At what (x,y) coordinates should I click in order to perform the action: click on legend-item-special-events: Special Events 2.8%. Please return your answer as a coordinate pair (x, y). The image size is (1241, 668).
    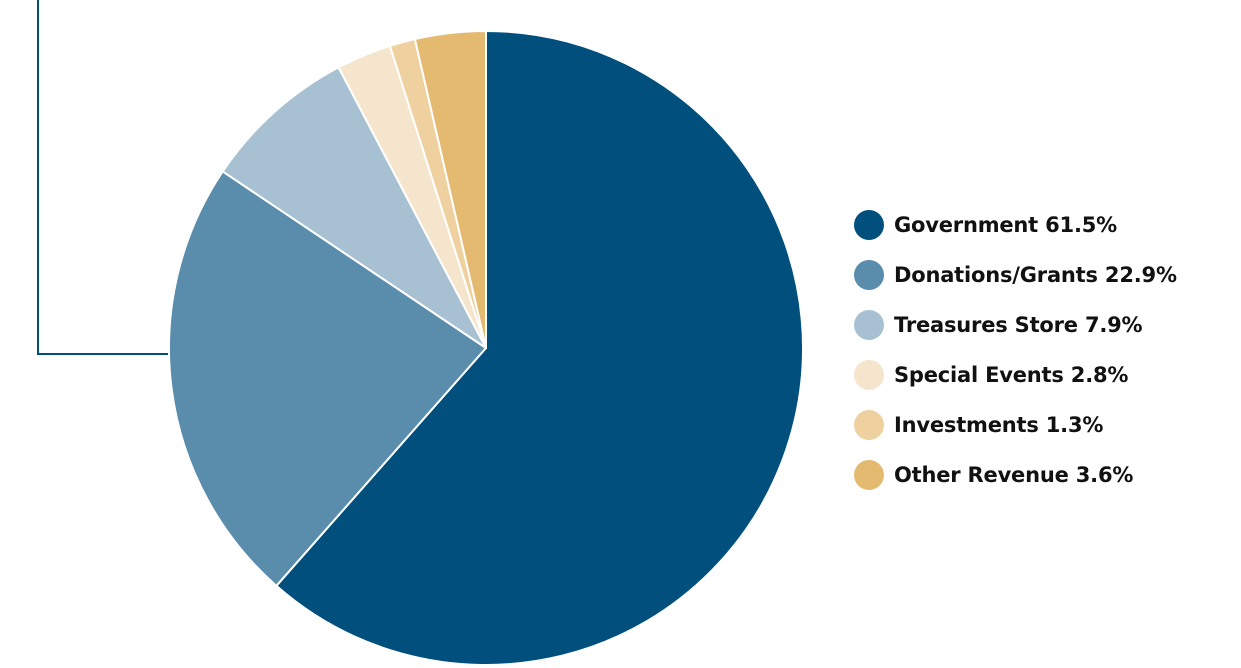
    Looking at the image, I should click on (1044, 375).